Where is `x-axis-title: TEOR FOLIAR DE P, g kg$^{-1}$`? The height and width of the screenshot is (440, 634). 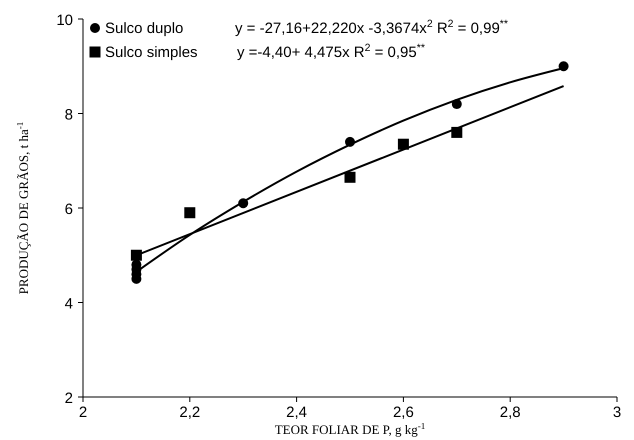
x-axis-title: TEOR FOLIAR DE P, g kg$^{-1}$ is located at coordinates (350, 429).